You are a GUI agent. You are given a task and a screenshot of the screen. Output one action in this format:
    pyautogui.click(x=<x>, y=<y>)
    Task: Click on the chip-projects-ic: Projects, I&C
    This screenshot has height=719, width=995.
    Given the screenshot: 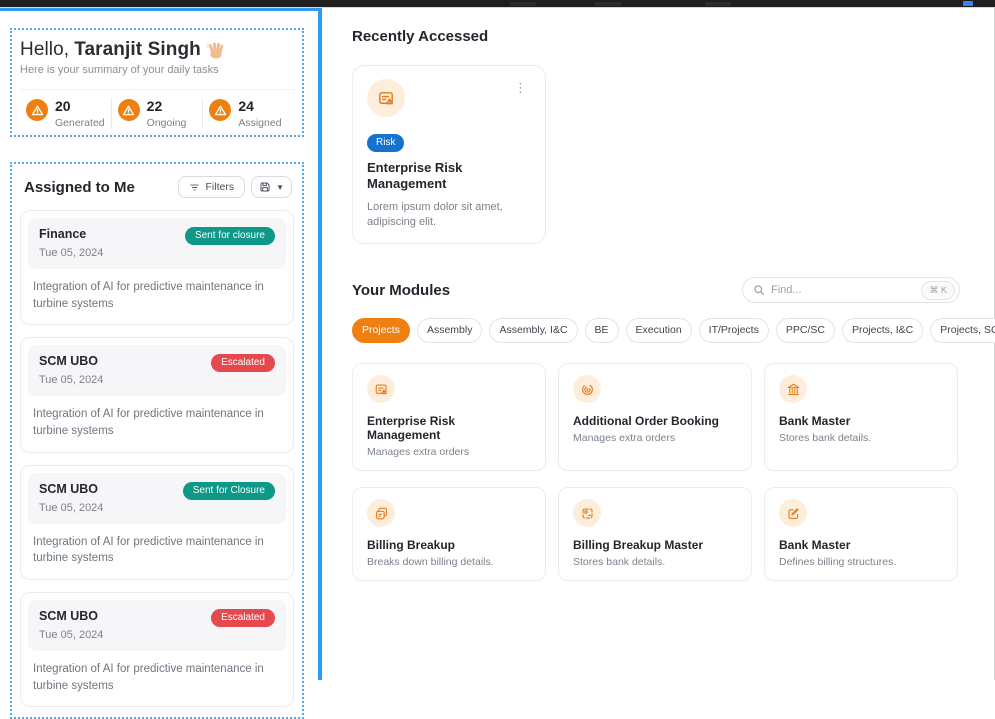 What is the action you would take?
    pyautogui.click(x=882, y=330)
    